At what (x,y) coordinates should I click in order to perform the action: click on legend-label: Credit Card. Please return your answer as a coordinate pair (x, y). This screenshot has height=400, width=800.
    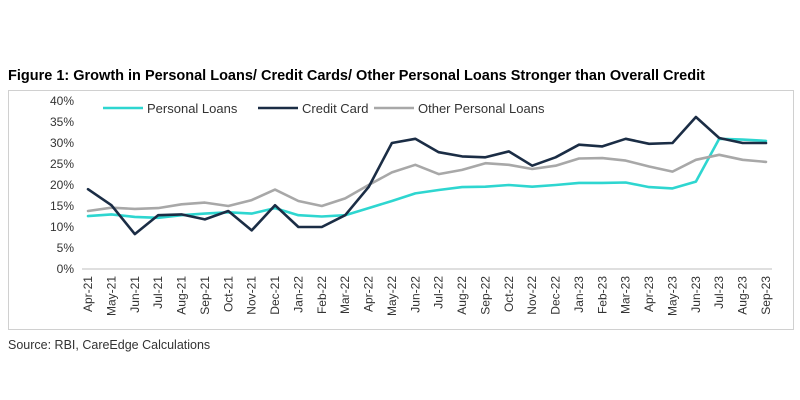
    Looking at the image, I should click on (335, 108).